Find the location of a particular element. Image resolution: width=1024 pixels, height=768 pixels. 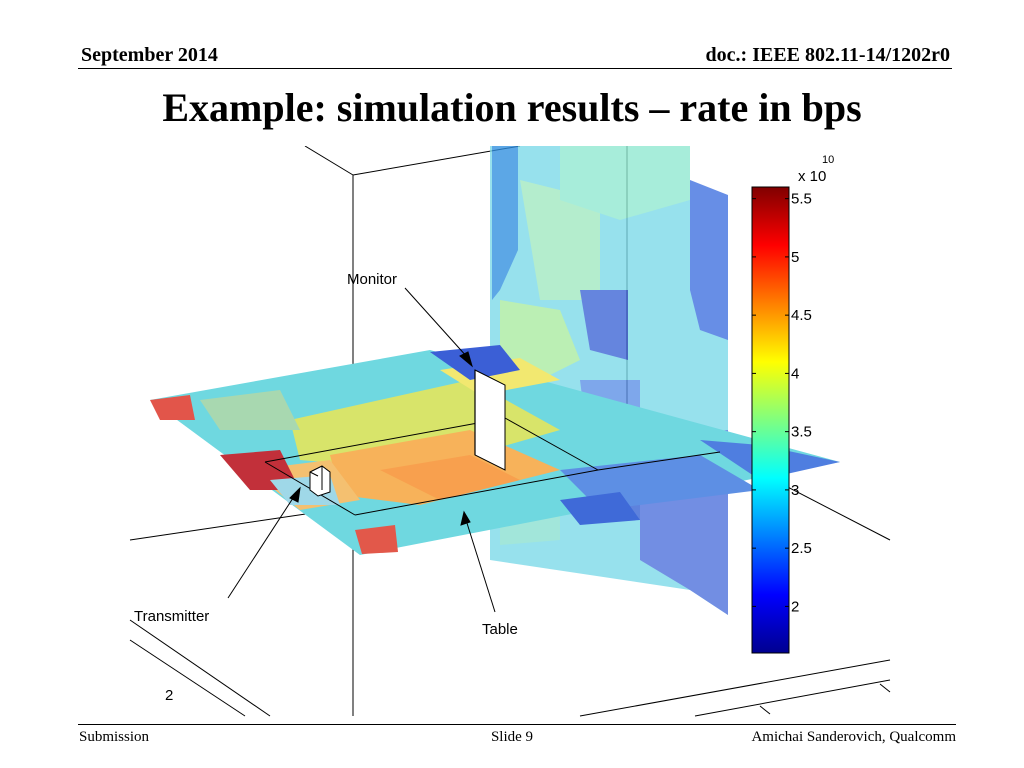

table-label: Table is located at coordinates (500, 629).